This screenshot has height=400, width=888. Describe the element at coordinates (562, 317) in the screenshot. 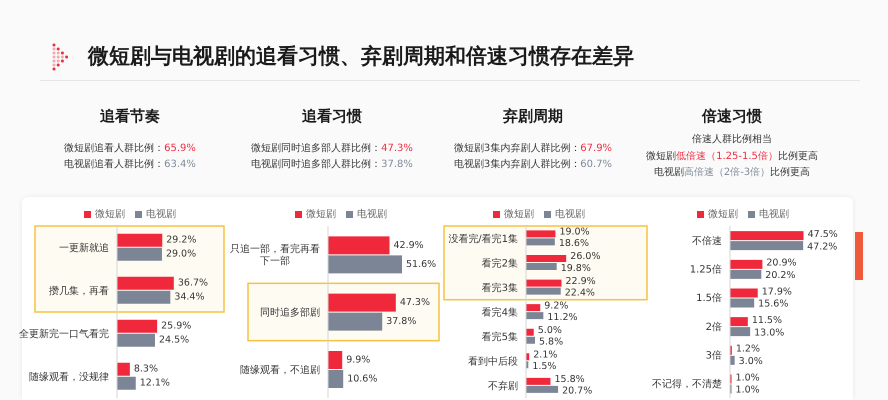

I see `data-label: 11.2%` at that location.